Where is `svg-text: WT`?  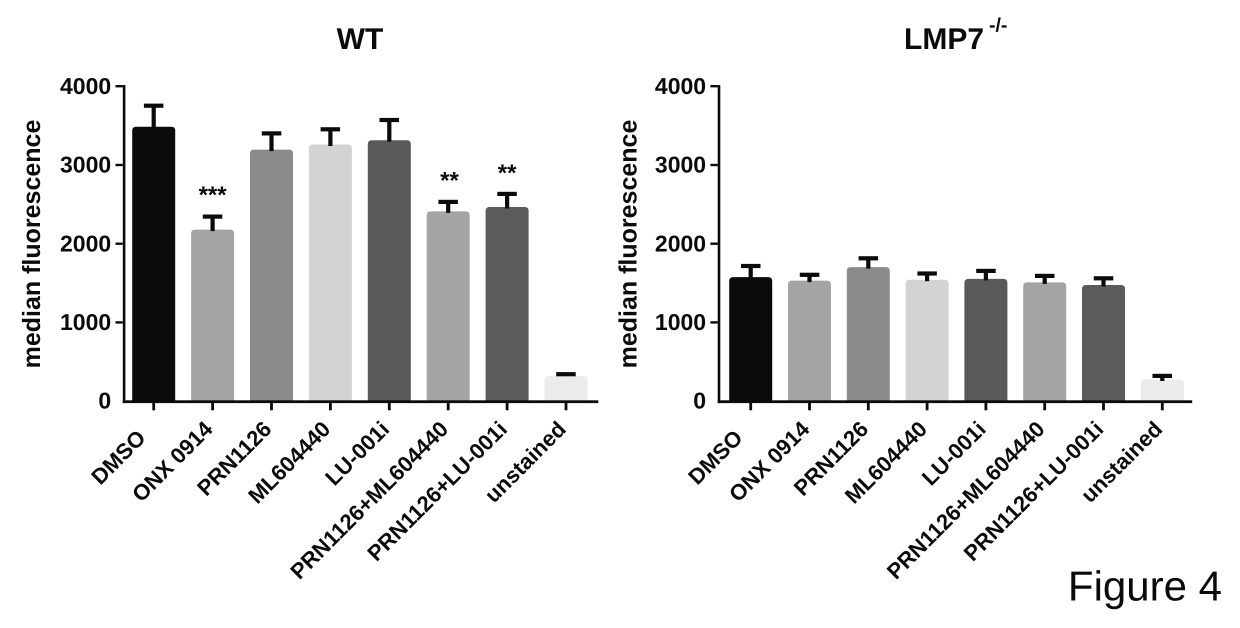 svg-text: WT is located at coordinates (360, 39).